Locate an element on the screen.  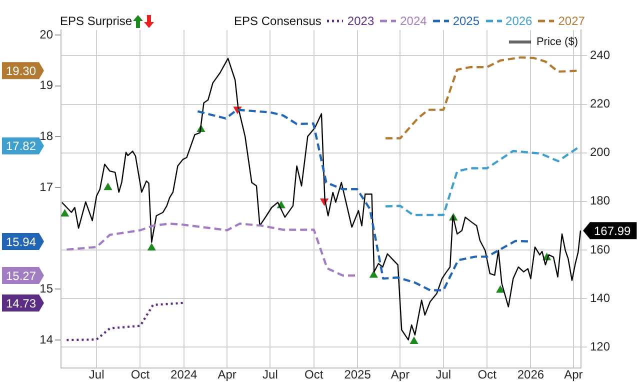
x-tick-label: 2026 is located at coordinates (530, 375).